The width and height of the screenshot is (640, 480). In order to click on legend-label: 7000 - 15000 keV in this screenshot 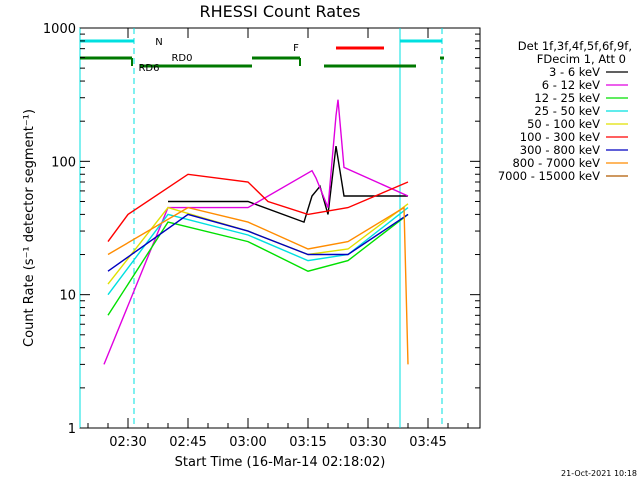, I will do `click(549, 176)`.